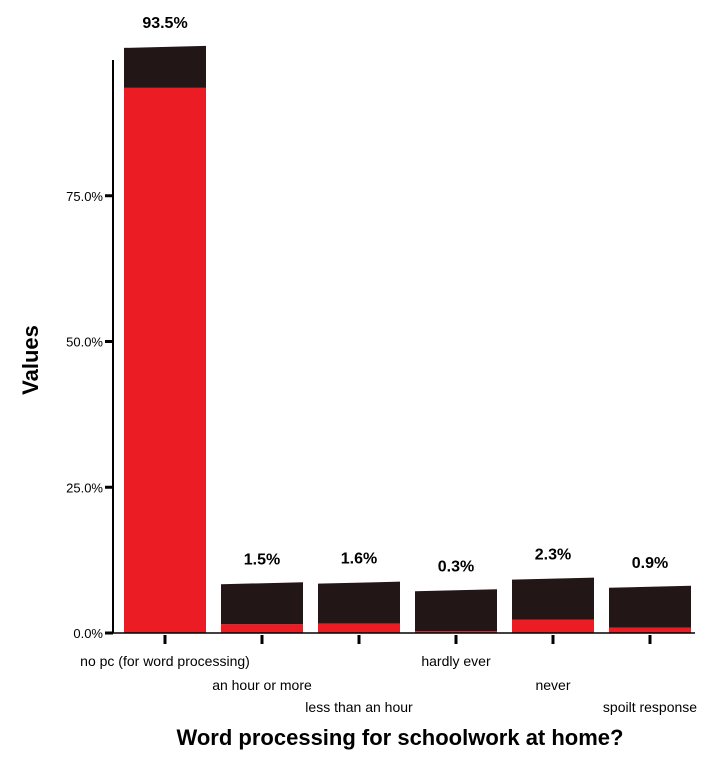 The width and height of the screenshot is (714, 758). Describe the element at coordinates (359, 559) in the screenshot. I see `data-label: 1.6%` at that location.